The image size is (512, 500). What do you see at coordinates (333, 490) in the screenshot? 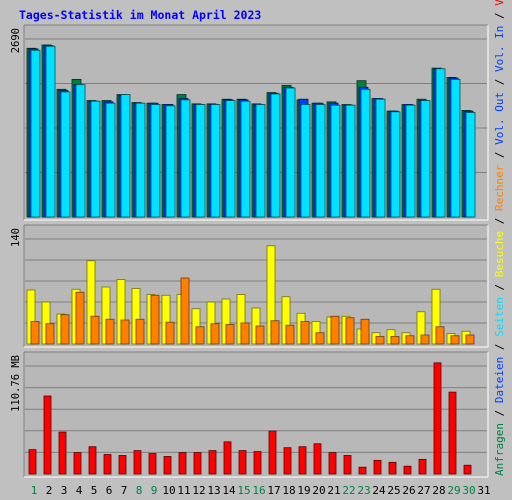
I see `day-label-21: 21` at bounding box center [333, 490].